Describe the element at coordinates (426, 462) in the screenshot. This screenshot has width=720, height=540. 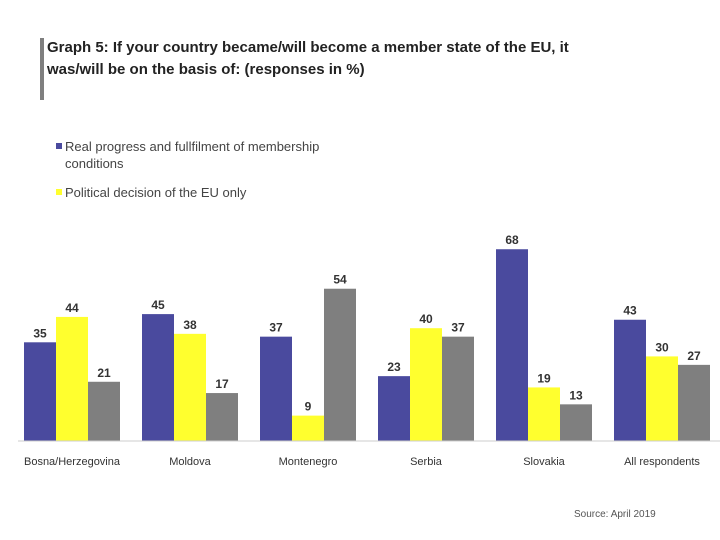
I see `x-tick-label: Serbia` at that location.